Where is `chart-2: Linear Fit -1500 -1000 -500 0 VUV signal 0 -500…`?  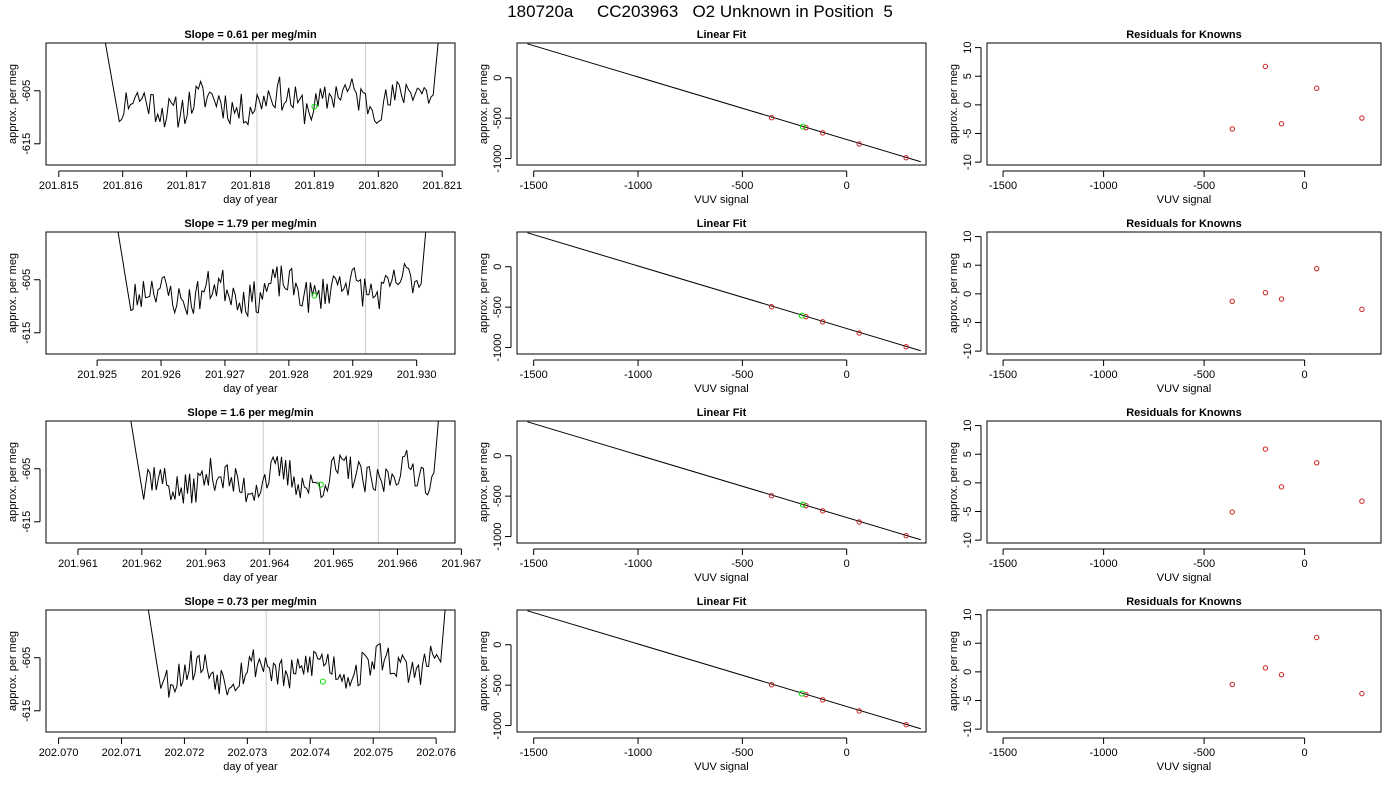 chart-2: Linear Fit -1500 -1000 -500 0 VUV signal 0 -500… is located at coordinates (702, 117).